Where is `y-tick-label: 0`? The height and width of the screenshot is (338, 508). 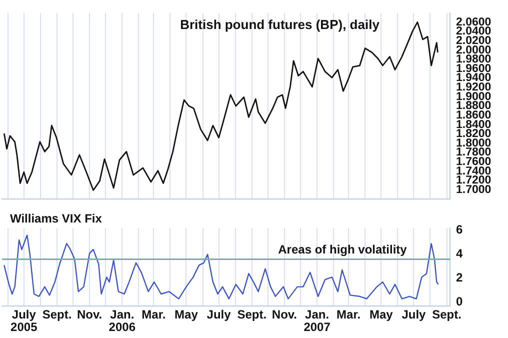
y-tick-label: 0 is located at coordinates (459, 301).